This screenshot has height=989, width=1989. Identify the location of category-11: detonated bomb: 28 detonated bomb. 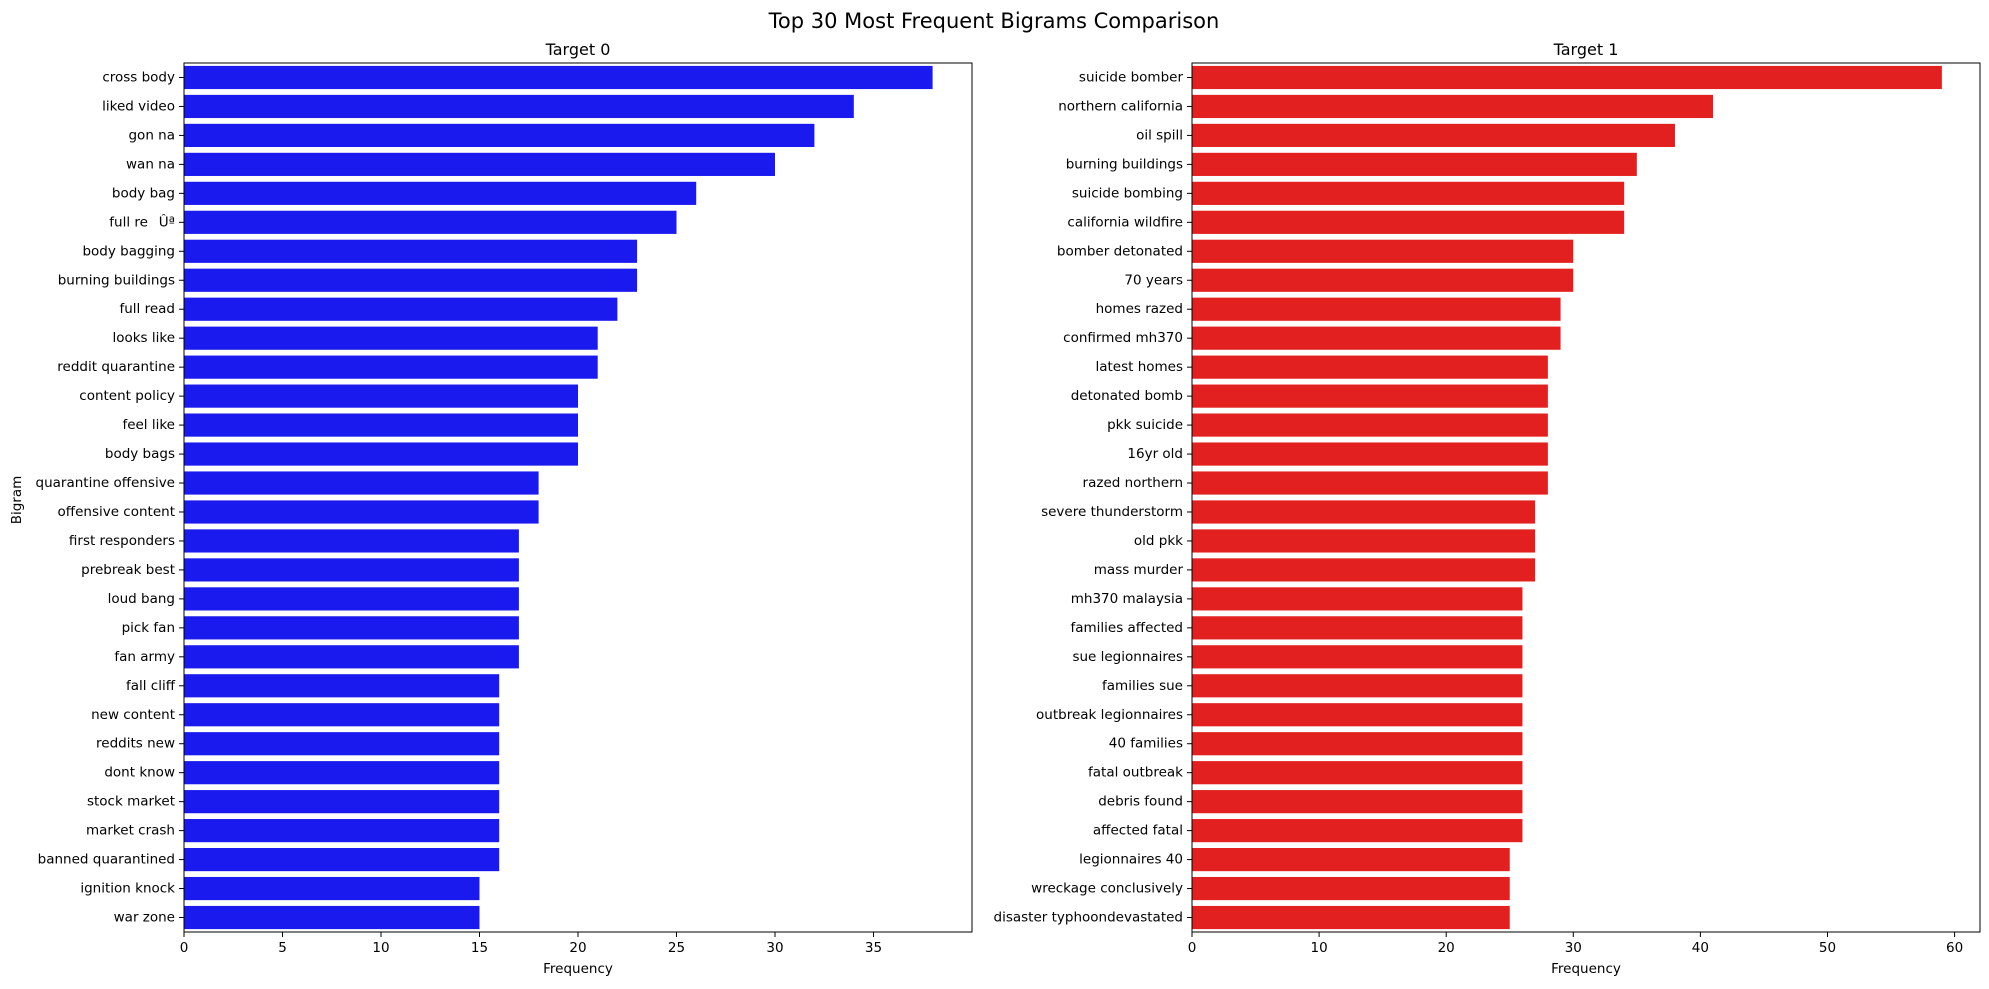
(1309, 396).